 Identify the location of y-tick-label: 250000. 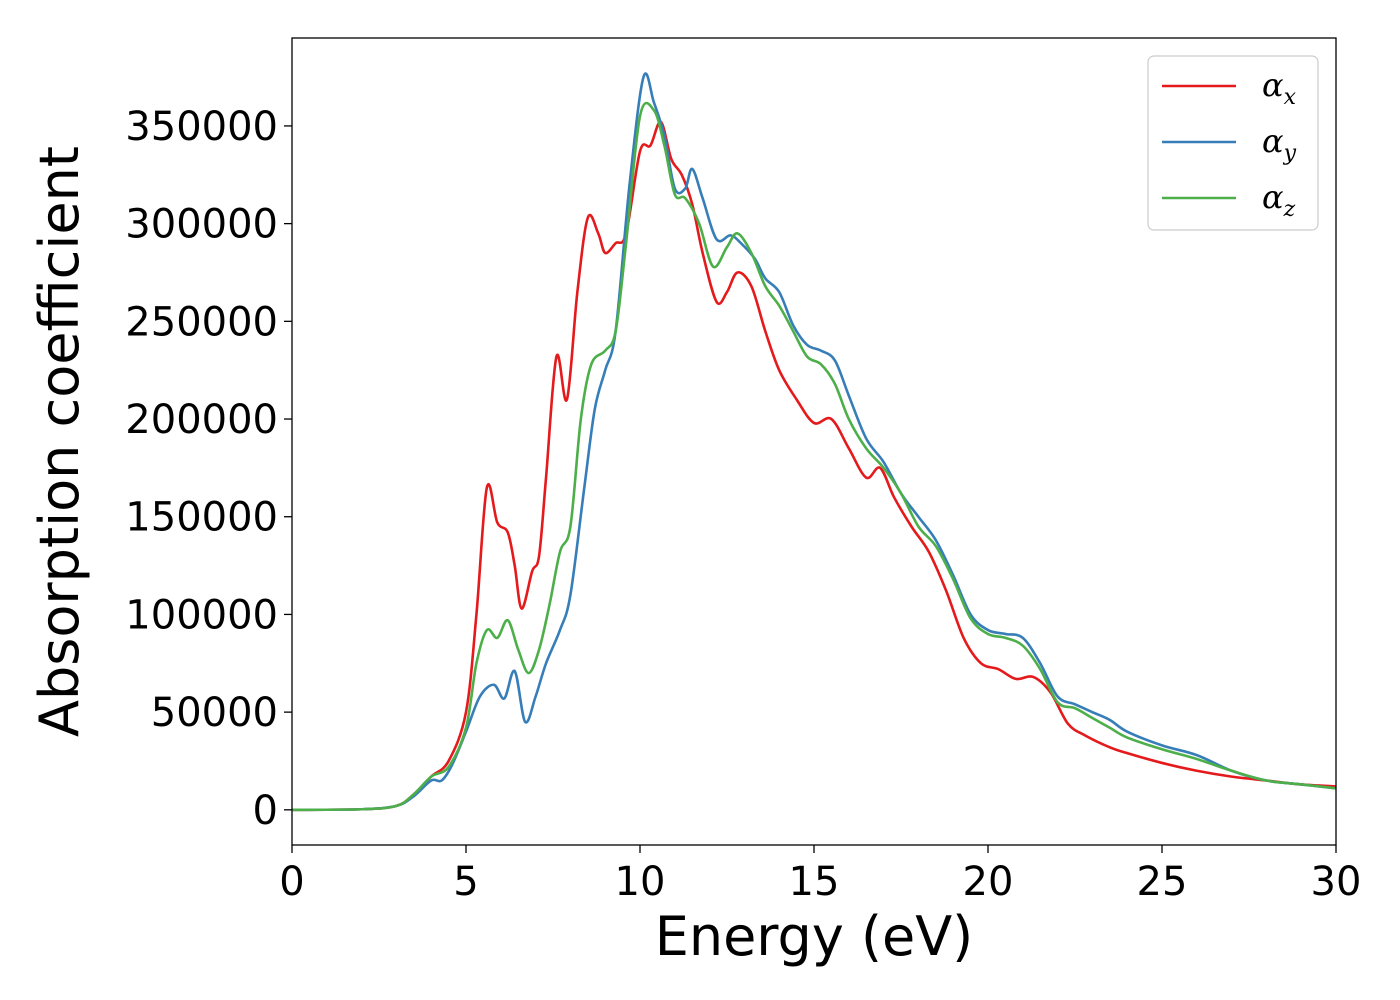
(201, 322).